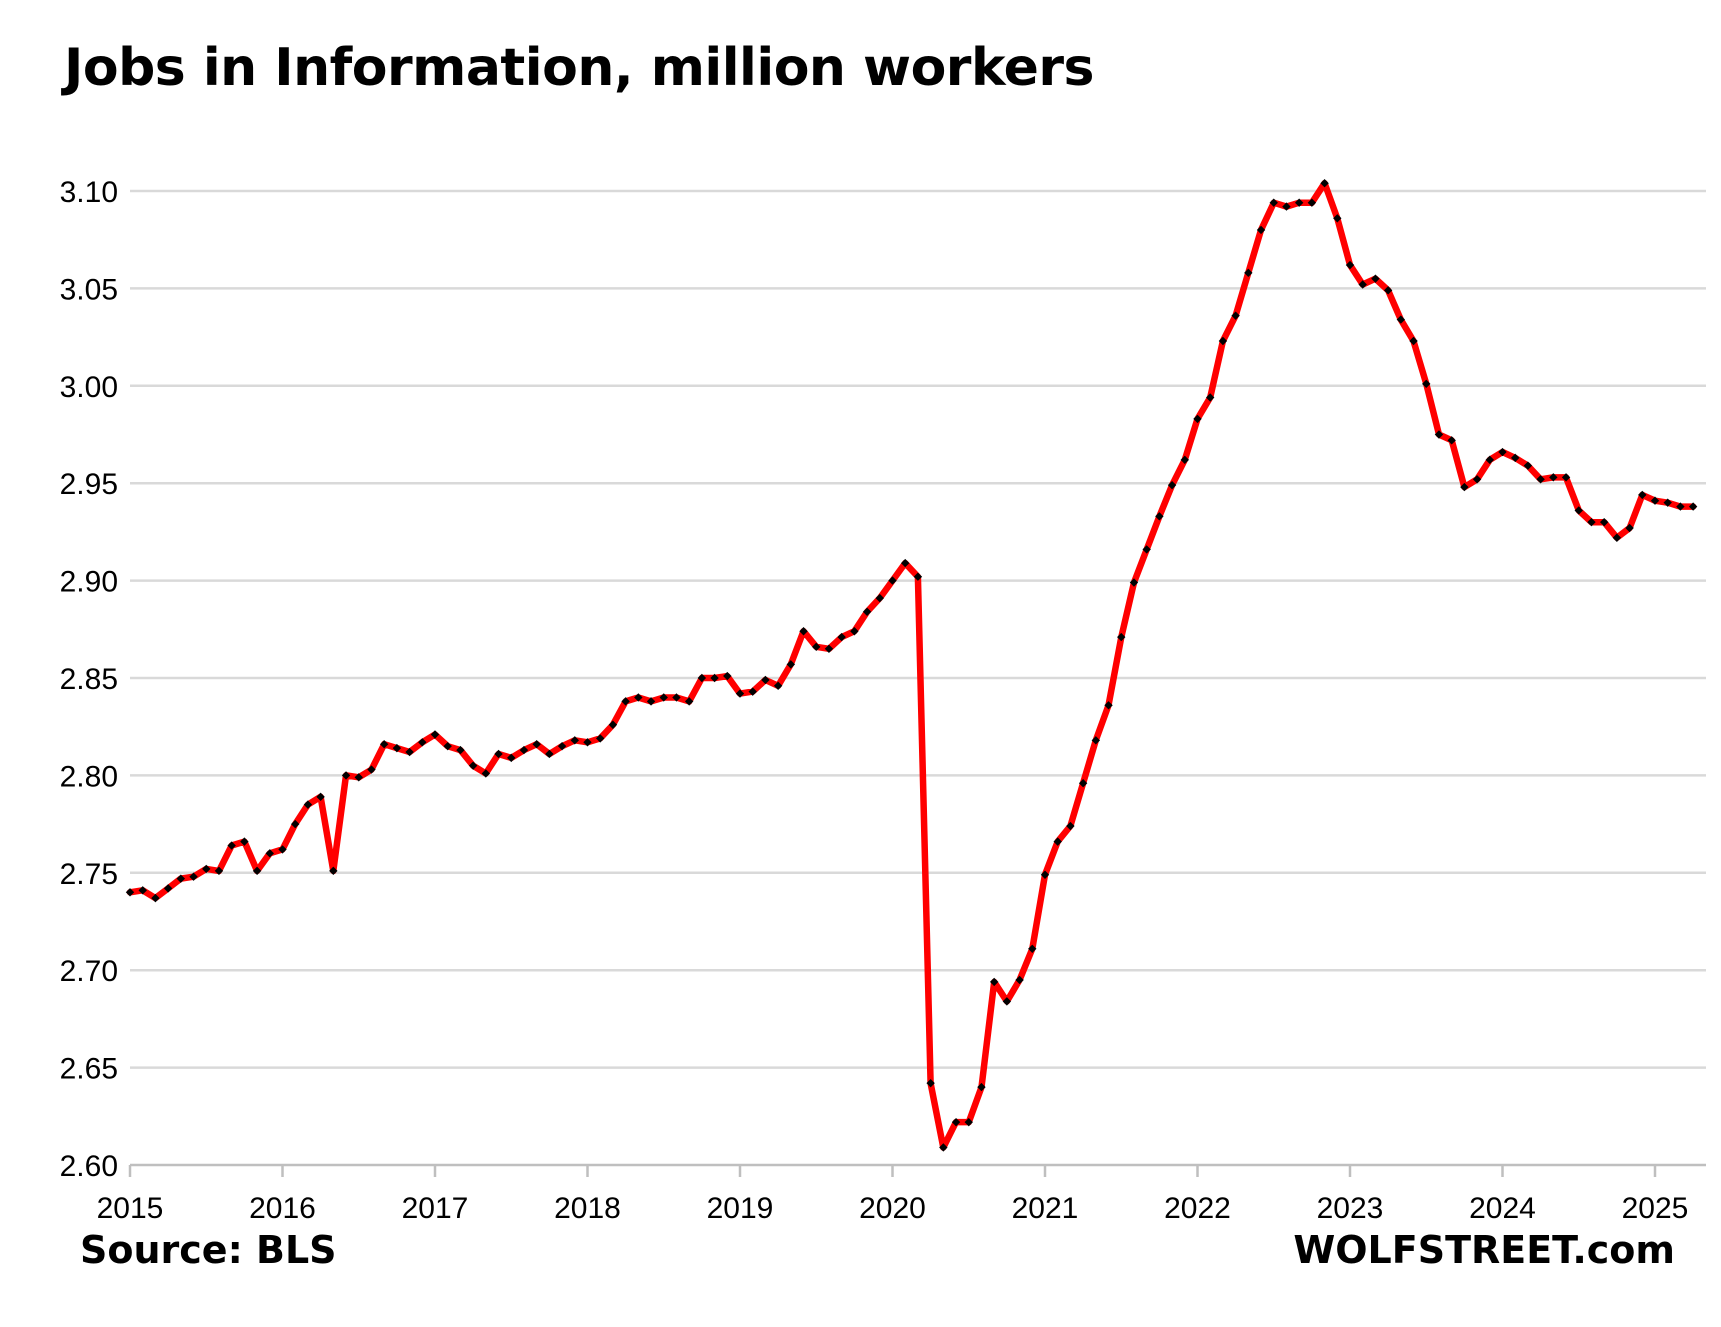  Describe the element at coordinates (579, 68) in the screenshot. I see `chart-title: Jobs in Information, million workers` at that location.